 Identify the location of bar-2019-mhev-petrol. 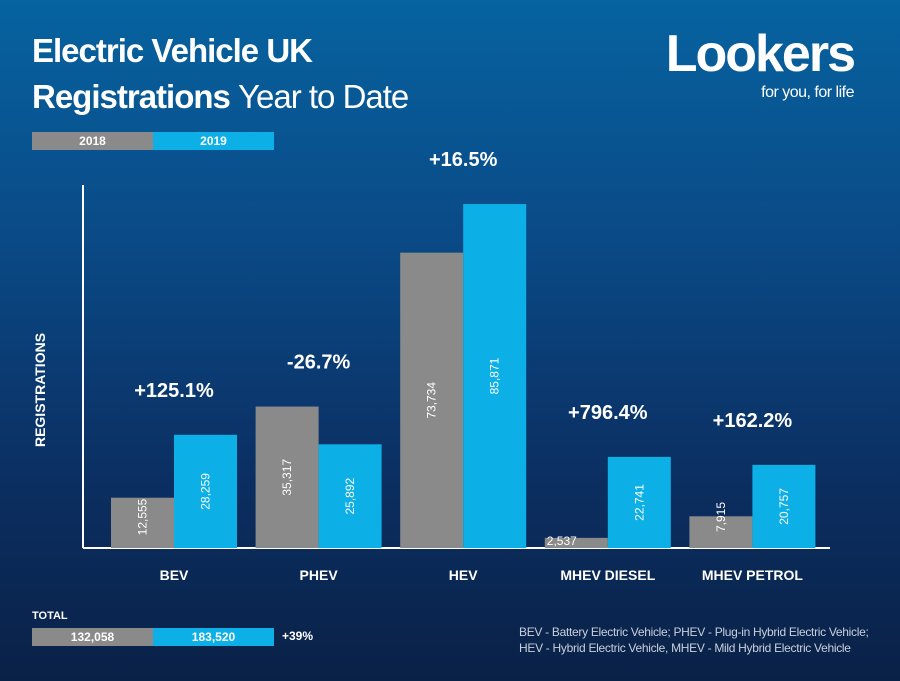
(784, 506).